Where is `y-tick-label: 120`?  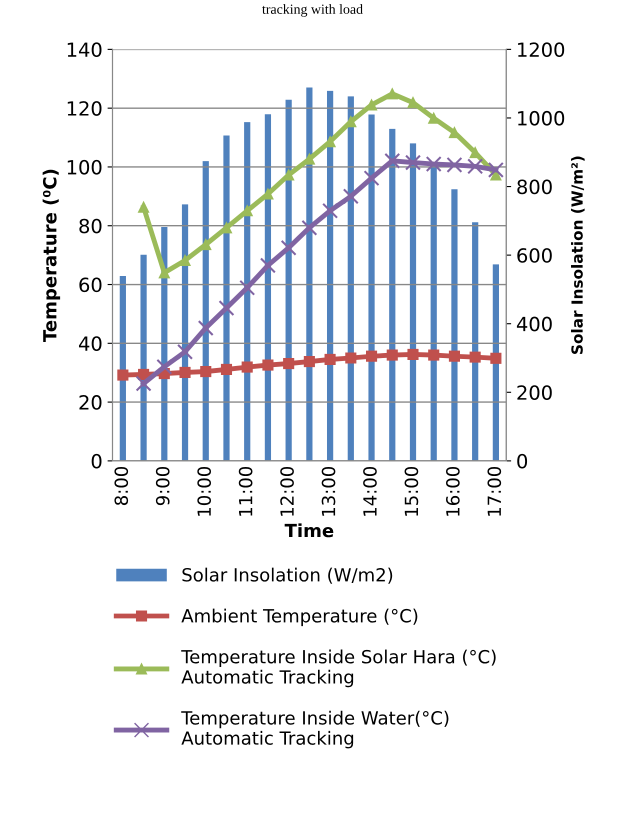
y-tick-label: 120 is located at coordinates (85, 108).